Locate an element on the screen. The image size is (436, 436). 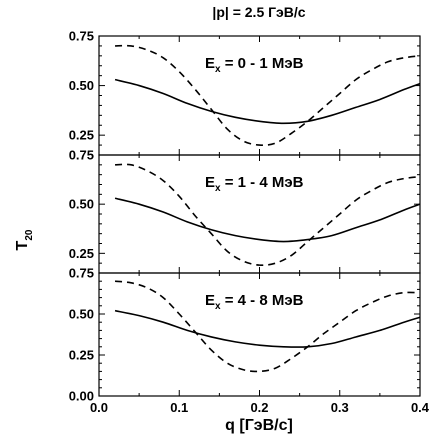
x-axis-tick-labels: 0.0 0.1 0.2 0.3 0.4 is located at coordinates (260, 407).